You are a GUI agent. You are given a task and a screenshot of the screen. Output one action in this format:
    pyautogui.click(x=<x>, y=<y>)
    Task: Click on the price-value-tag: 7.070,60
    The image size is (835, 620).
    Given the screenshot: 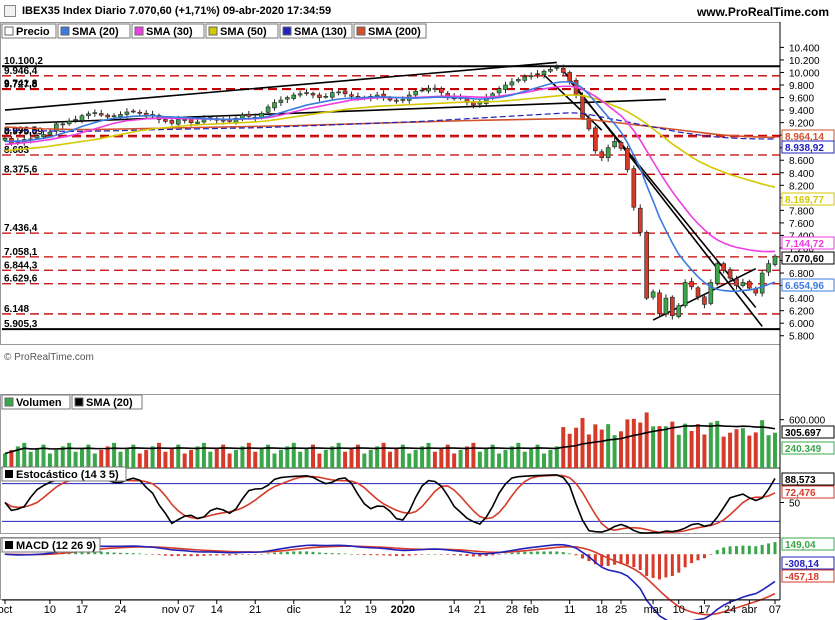 What is the action you would take?
    pyautogui.click(x=808, y=258)
    